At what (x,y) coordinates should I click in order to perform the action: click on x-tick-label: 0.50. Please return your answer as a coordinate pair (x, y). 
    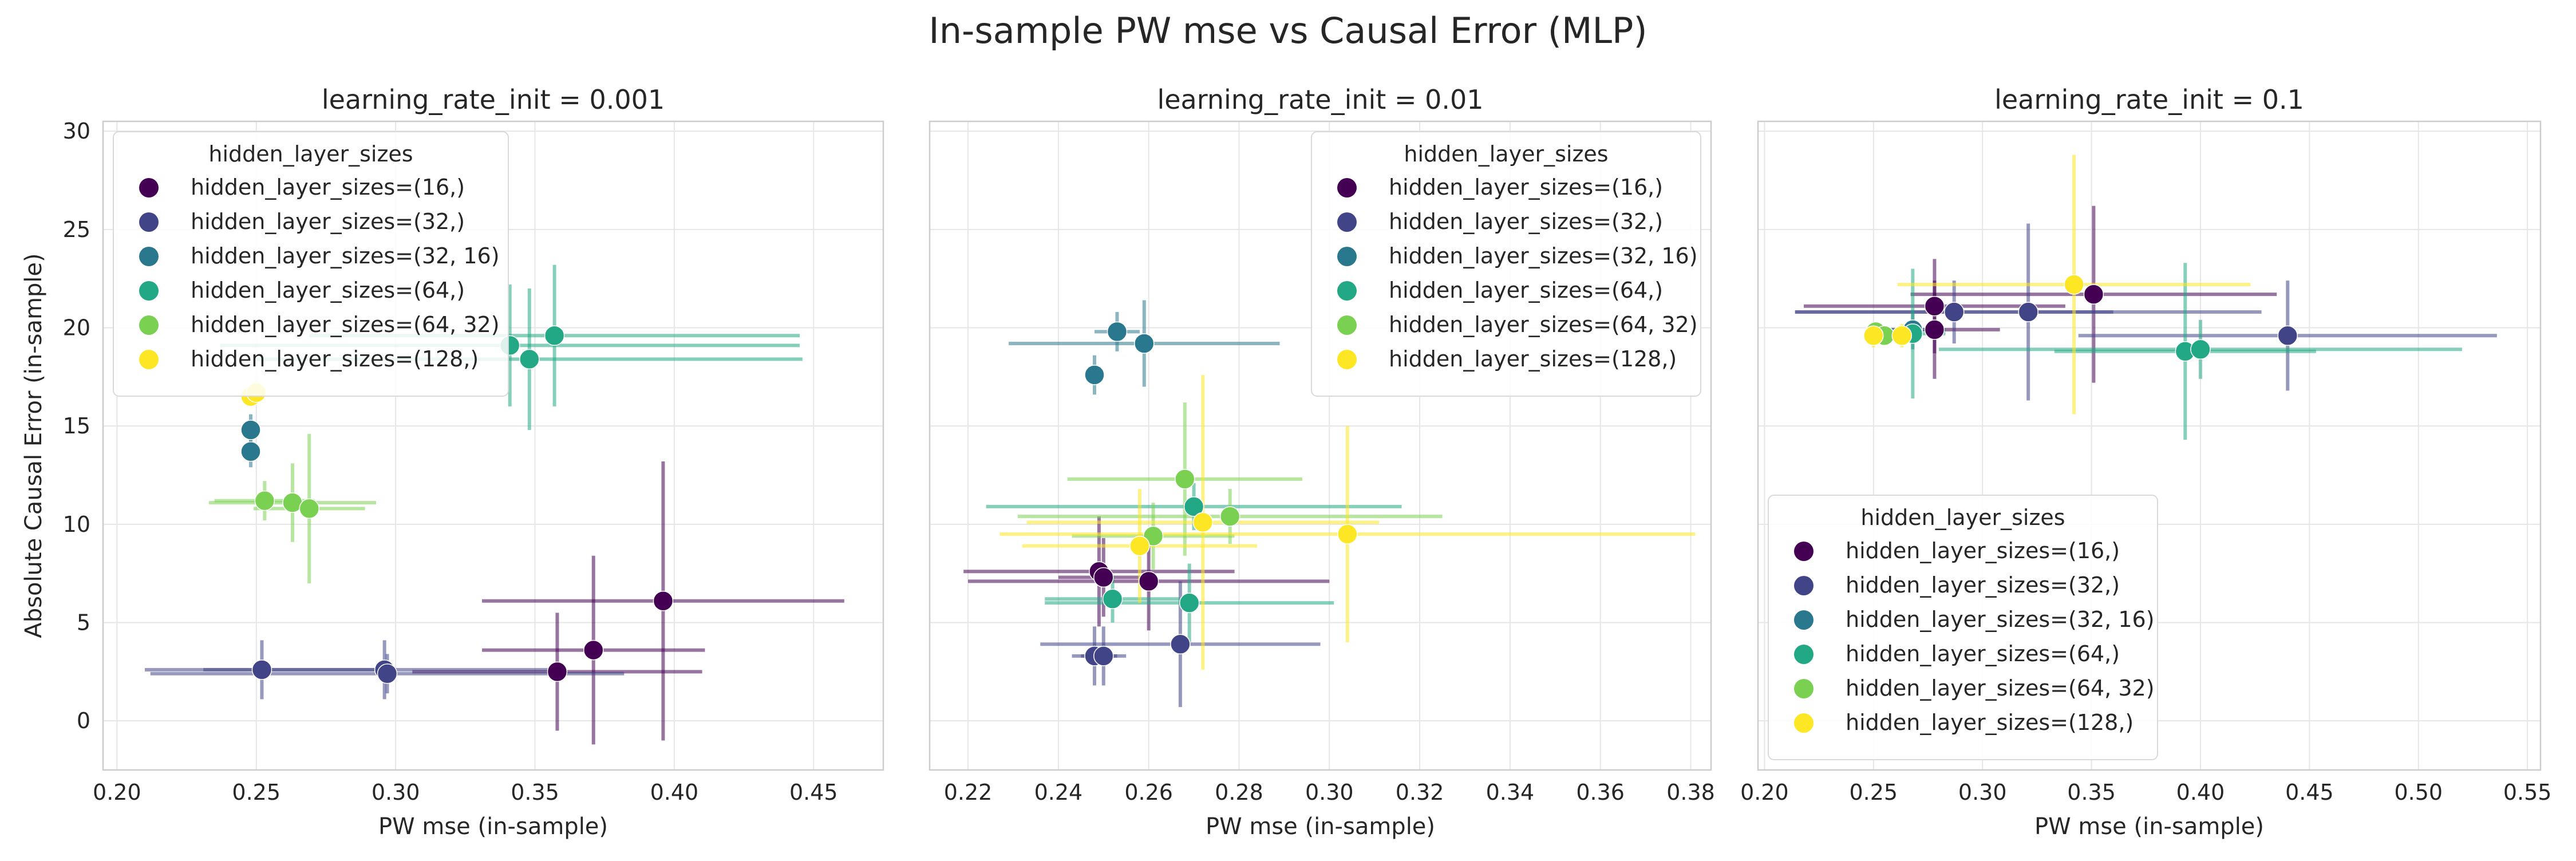
    Looking at the image, I should click on (2418, 792).